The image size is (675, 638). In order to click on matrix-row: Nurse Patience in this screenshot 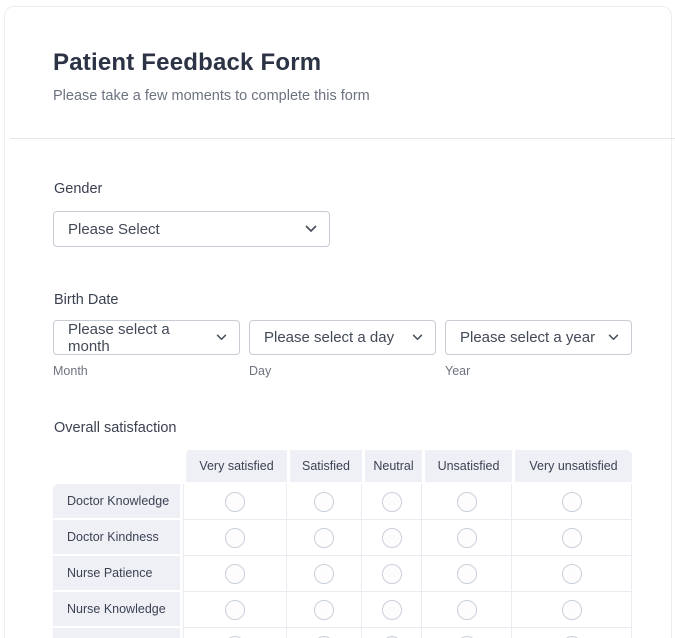, I will do `click(342, 574)`.